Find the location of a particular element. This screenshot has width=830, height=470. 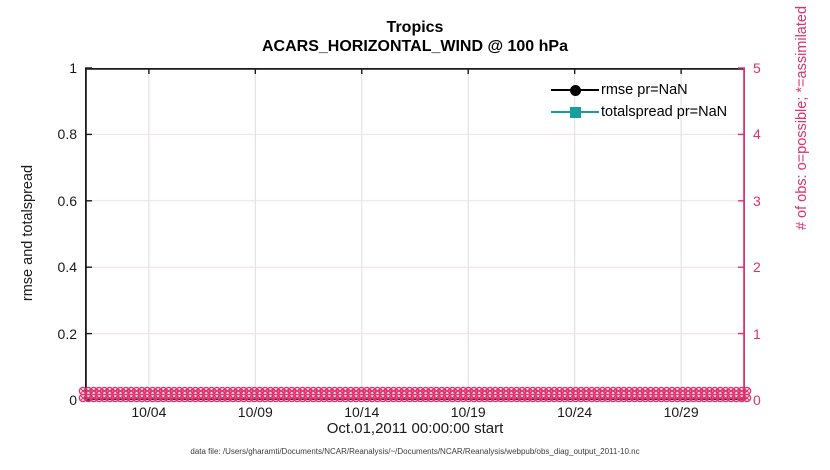

y-right-tick-label: 1 is located at coordinates (757, 333).